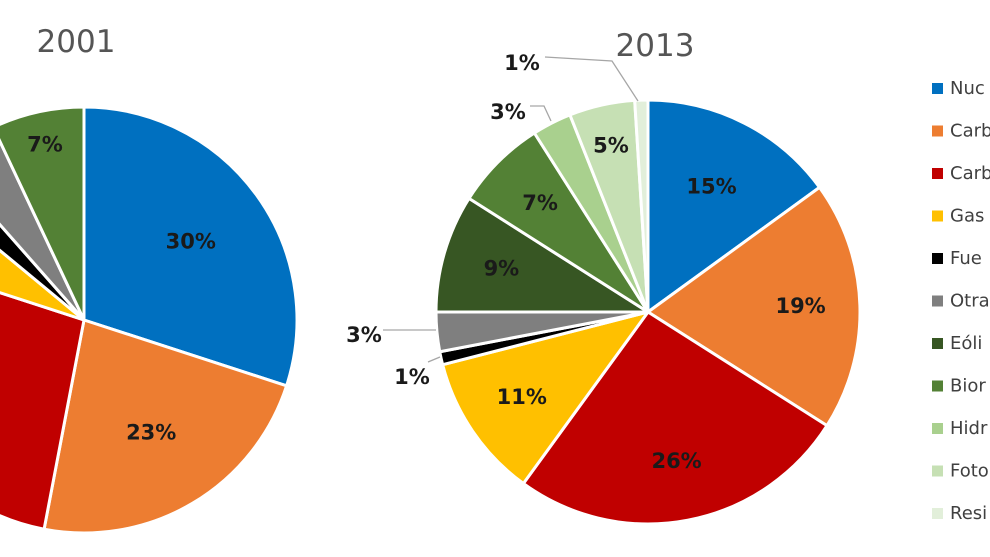 Image resolution: width=990 pixels, height=557 pixels. Describe the element at coordinates (968, 386) in the screenshot. I see `legend-label-8: Bior` at that location.